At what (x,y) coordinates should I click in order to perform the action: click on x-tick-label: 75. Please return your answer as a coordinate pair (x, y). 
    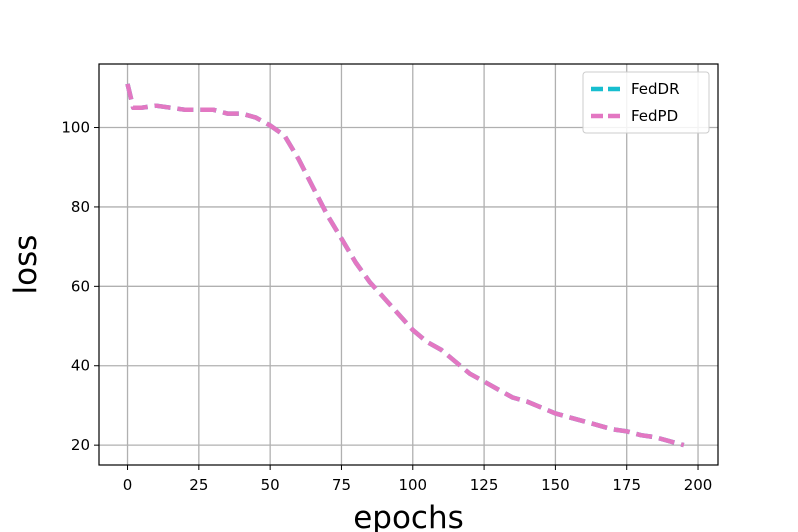
    Looking at the image, I should click on (341, 485).